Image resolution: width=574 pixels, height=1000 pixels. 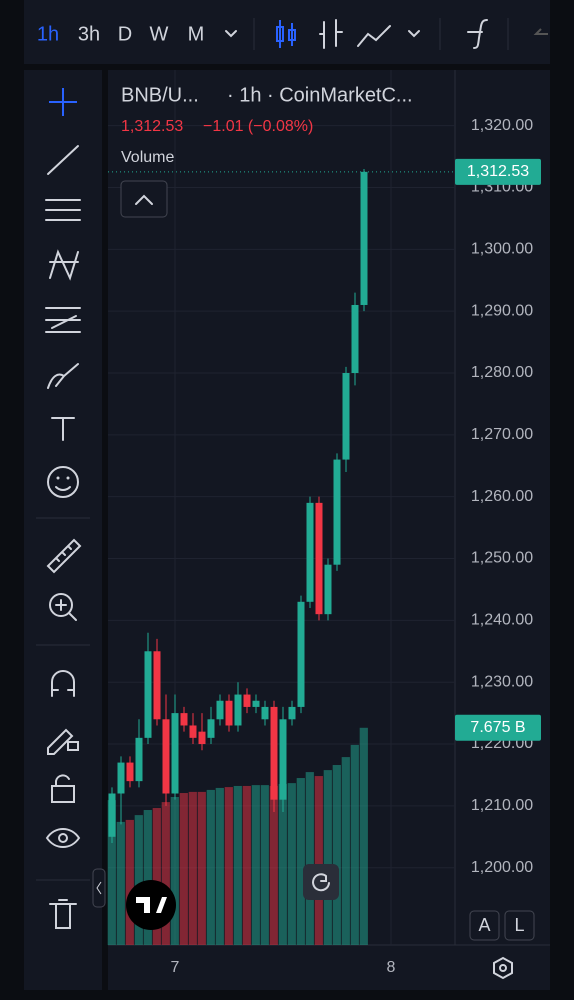 I want to click on brush-tool, so click(x=63, y=376).